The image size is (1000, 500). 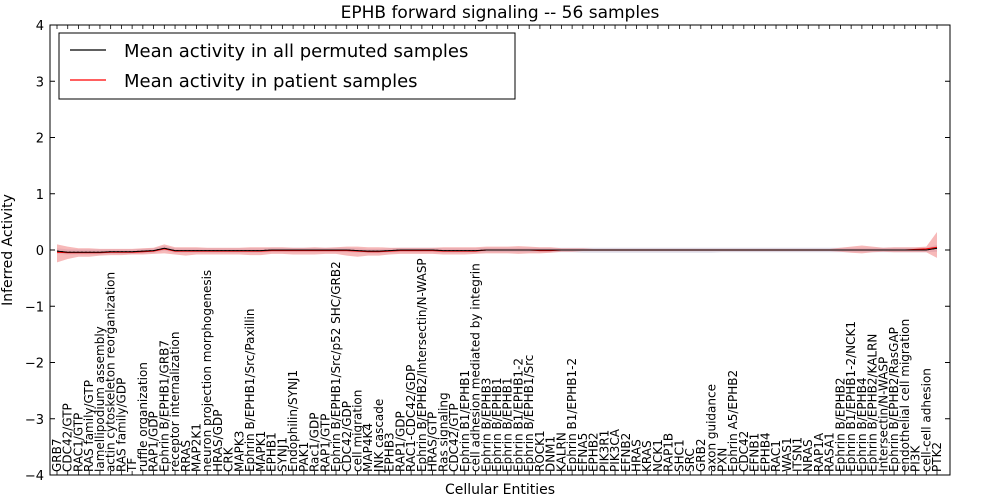 I want to click on entity-label: Ephrin B/EPHB4, so click(x=862, y=425).